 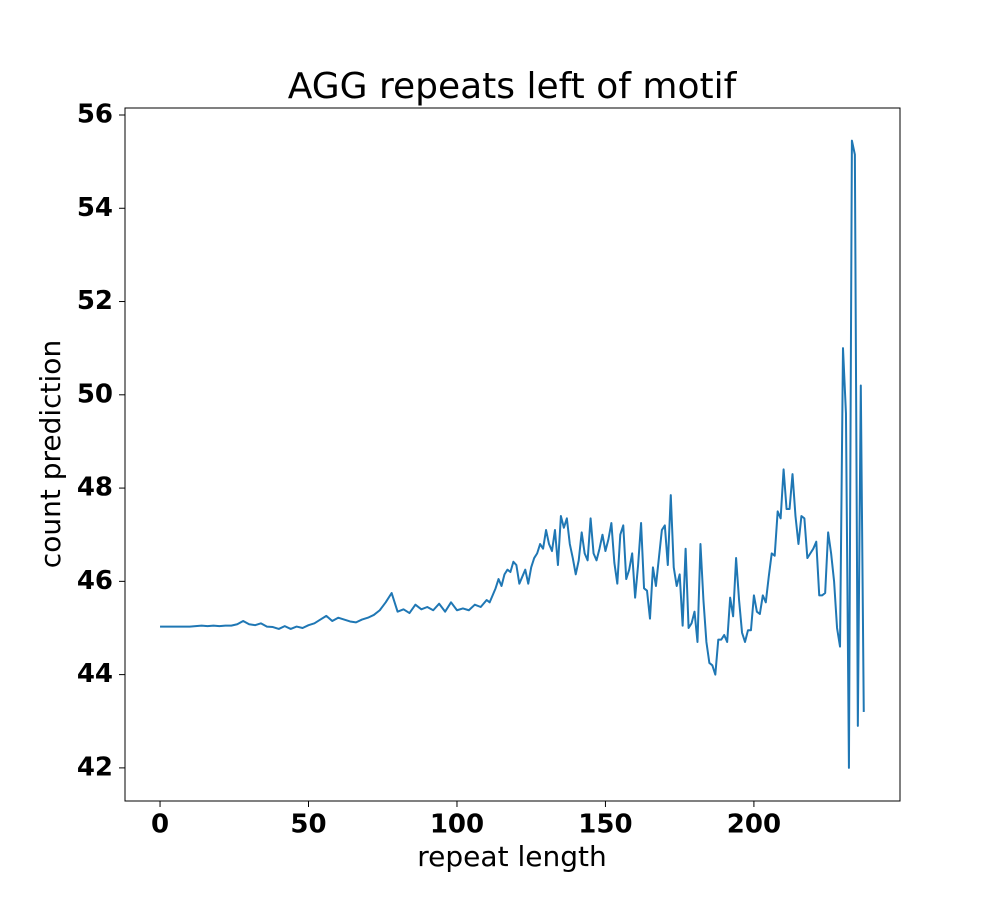 What do you see at coordinates (95, 488) in the screenshot?
I see `y-tick-label: 48` at bounding box center [95, 488].